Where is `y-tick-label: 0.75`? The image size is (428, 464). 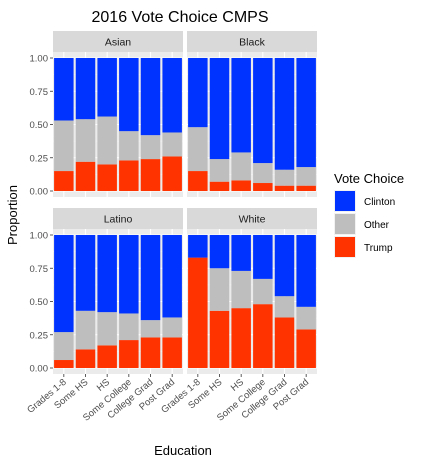
y-tick-label: 0.75 is located at coordinates (39, 92).